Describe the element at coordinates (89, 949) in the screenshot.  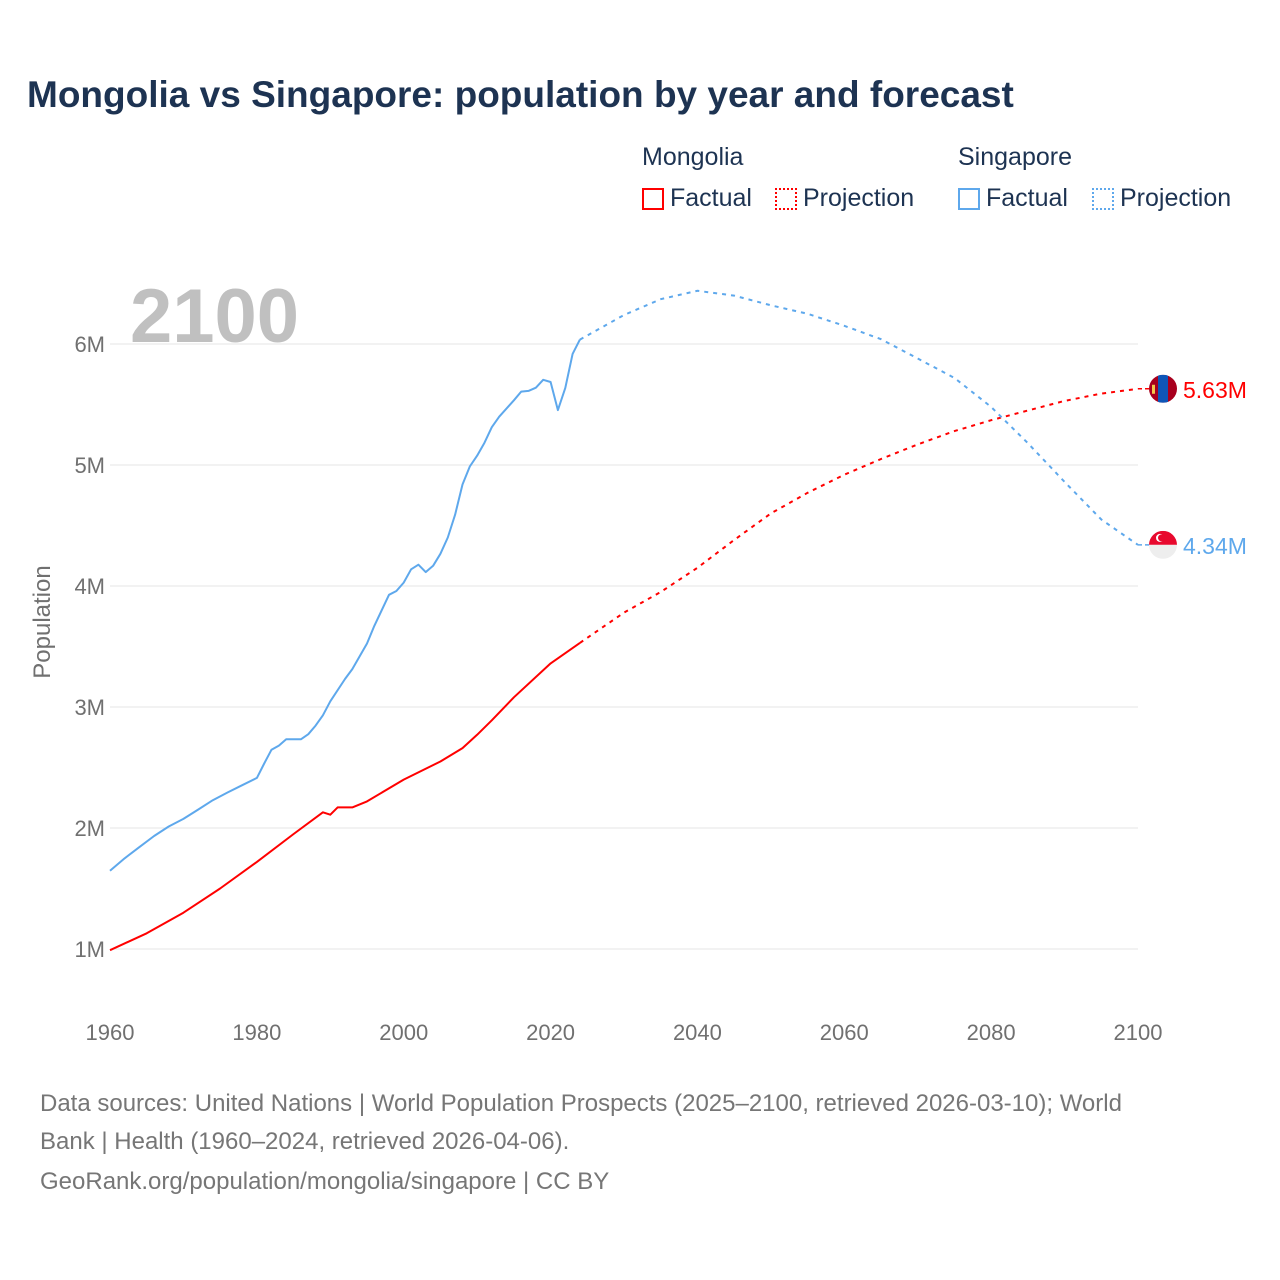
I see `y-tick-label: 1M` at that location.